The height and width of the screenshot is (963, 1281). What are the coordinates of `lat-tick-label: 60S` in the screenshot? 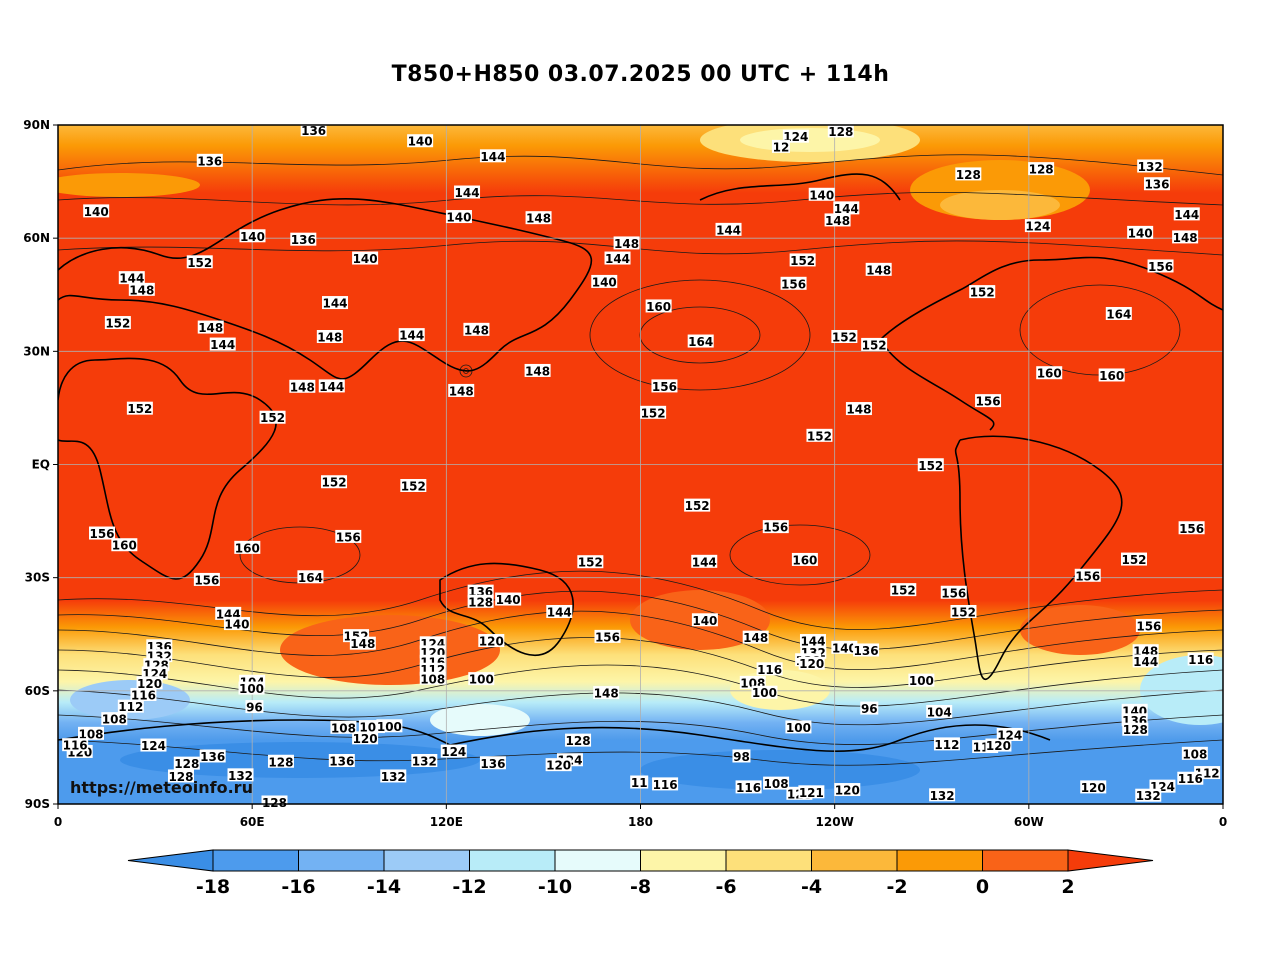 It's located at (37, 691).